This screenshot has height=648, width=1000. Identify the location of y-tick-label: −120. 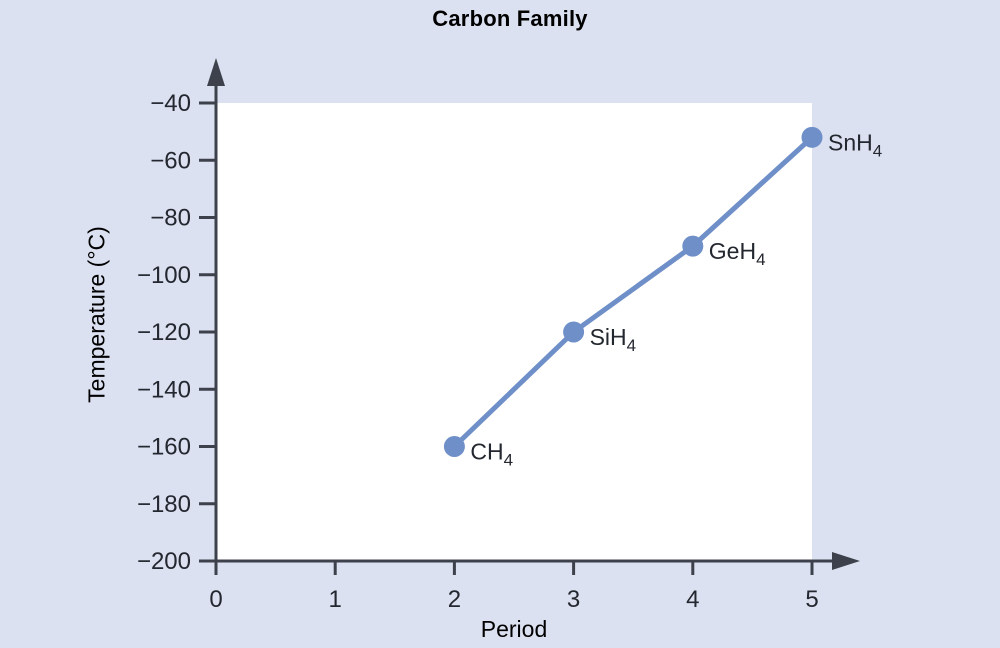
(164, 332).